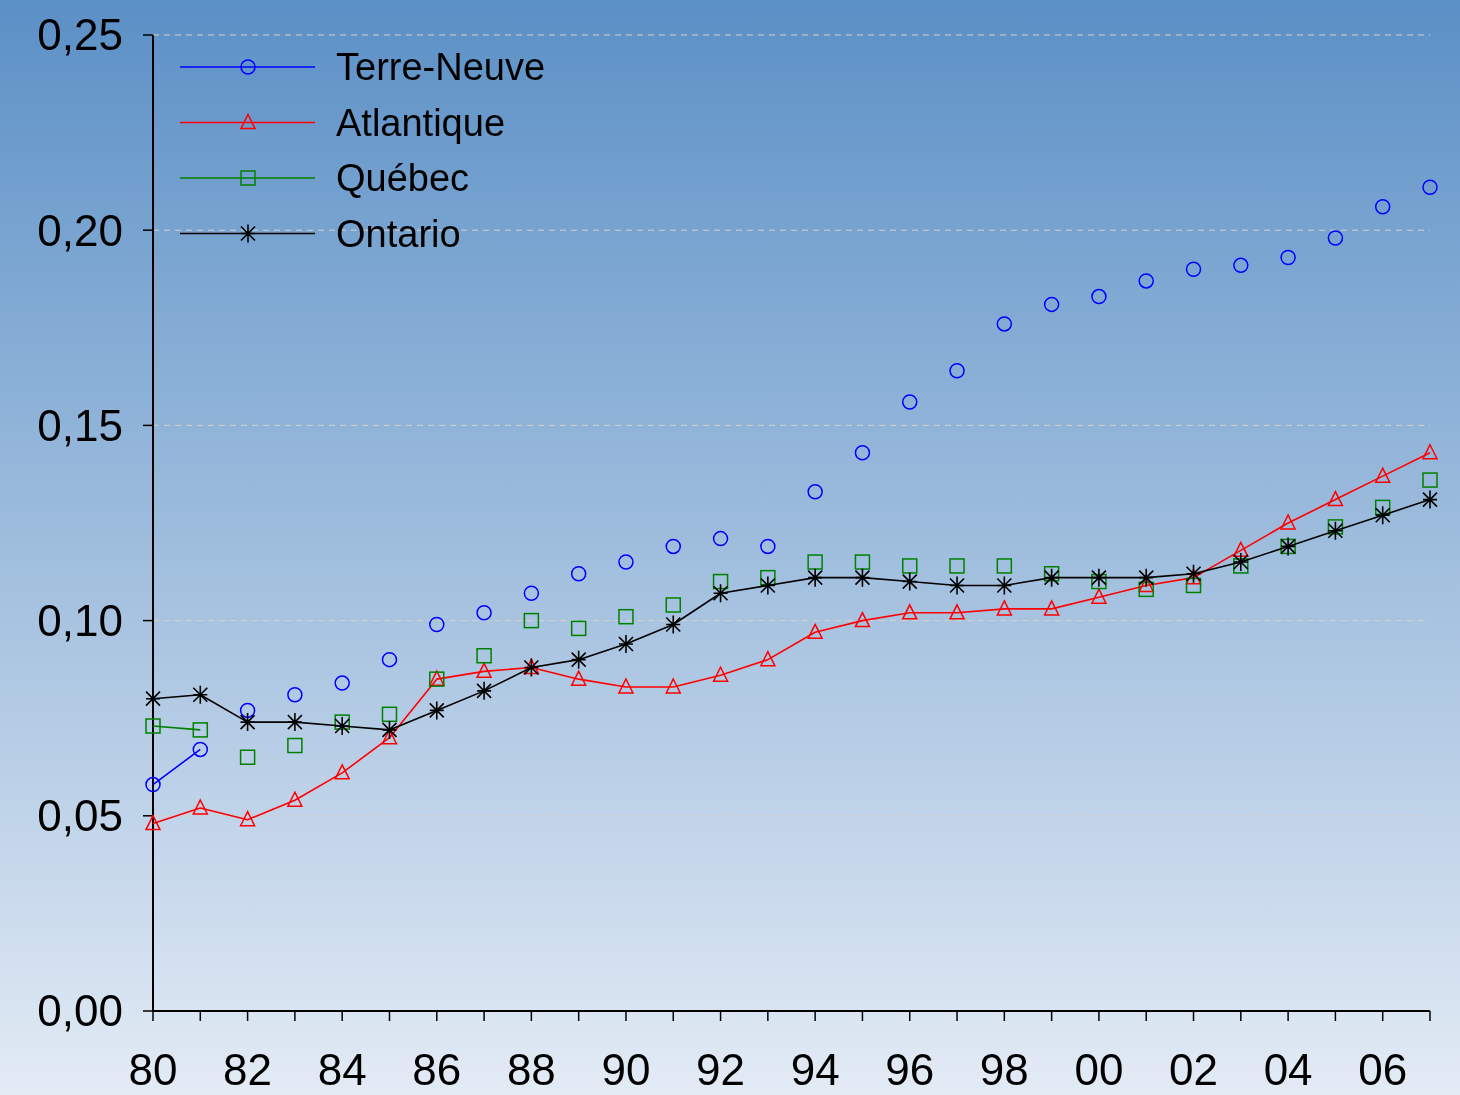  Describe the element at coordinates (248, 1069) in the screenshot. I see `x-tick-label: 82` at that location.